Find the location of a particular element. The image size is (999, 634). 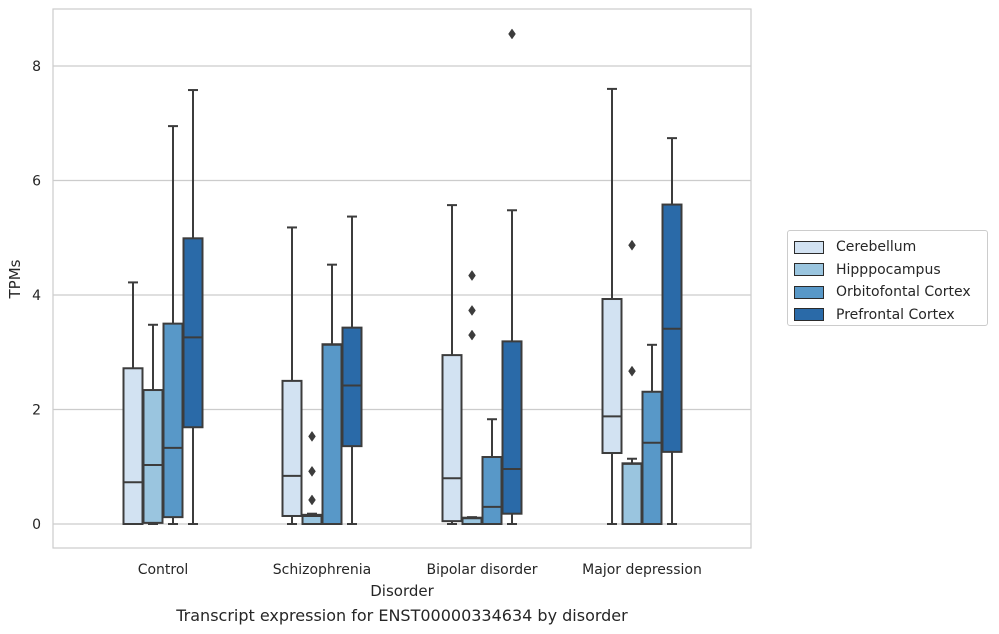

legend-item-orbitofrontal: Orbitofontal Cortex is located at coordinates (890, 292).